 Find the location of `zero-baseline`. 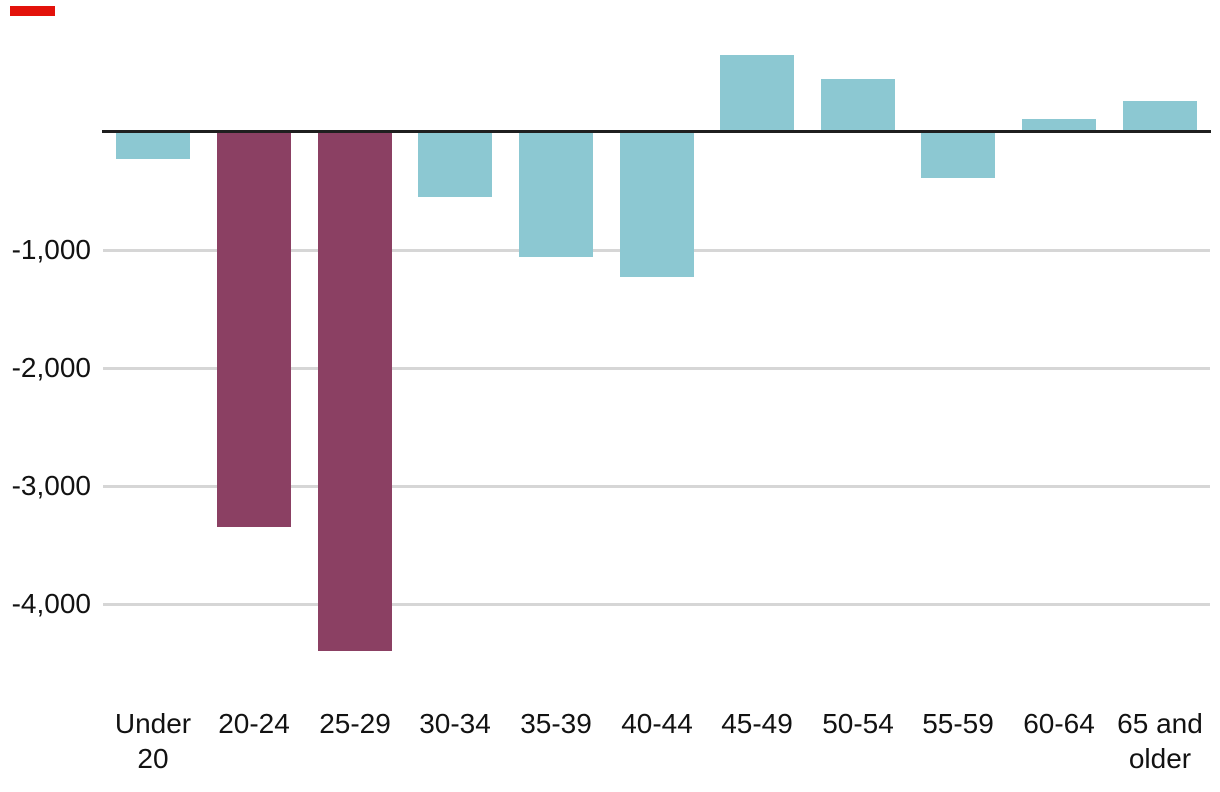

zero-baseline is located at coordinates (656, 131).